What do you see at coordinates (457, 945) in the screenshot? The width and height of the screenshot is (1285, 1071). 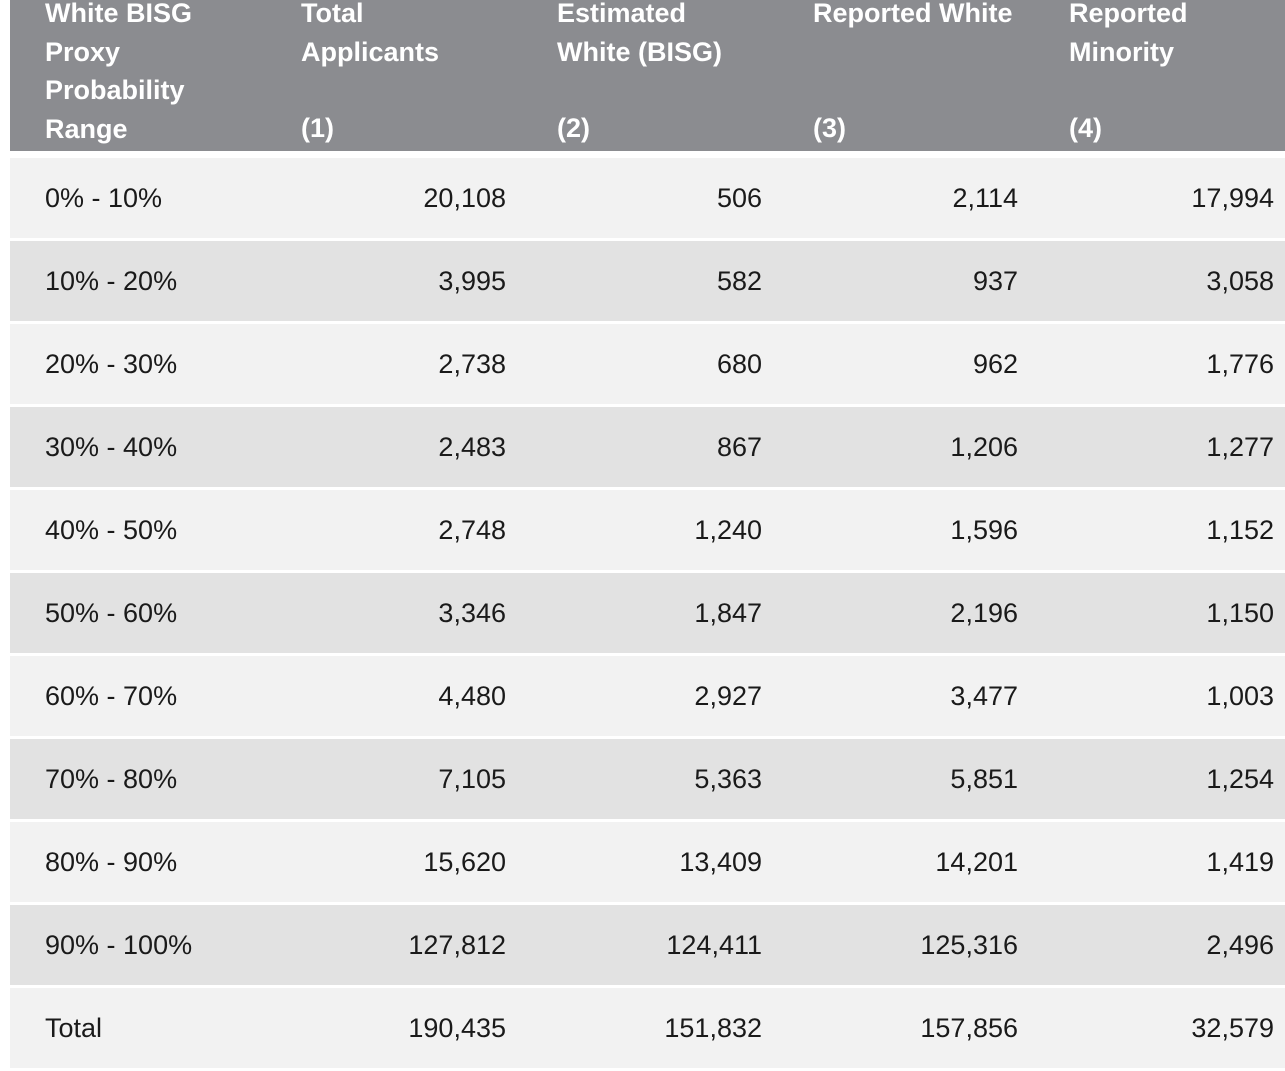 I see `cell-total-applicants: 127,812` at bounding box center [457, 945].